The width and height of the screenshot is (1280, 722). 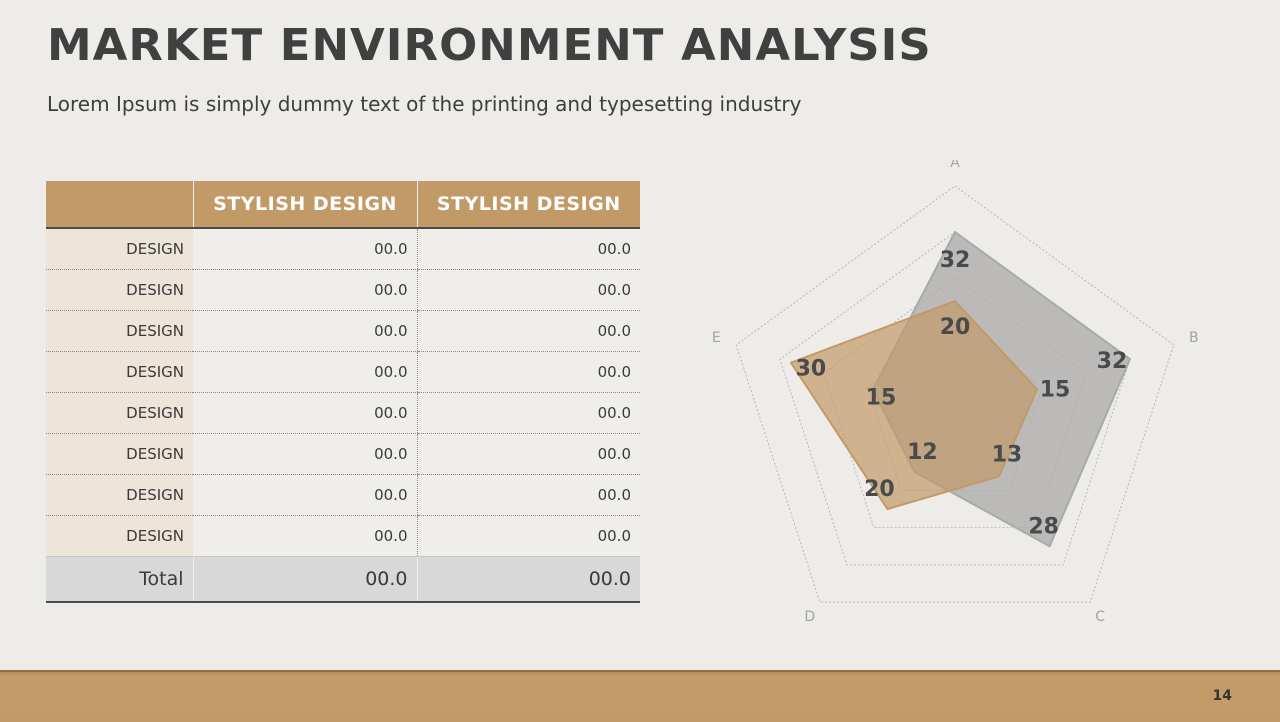 I want to click on radar-data-label: 12, so click(x=922, y=452).